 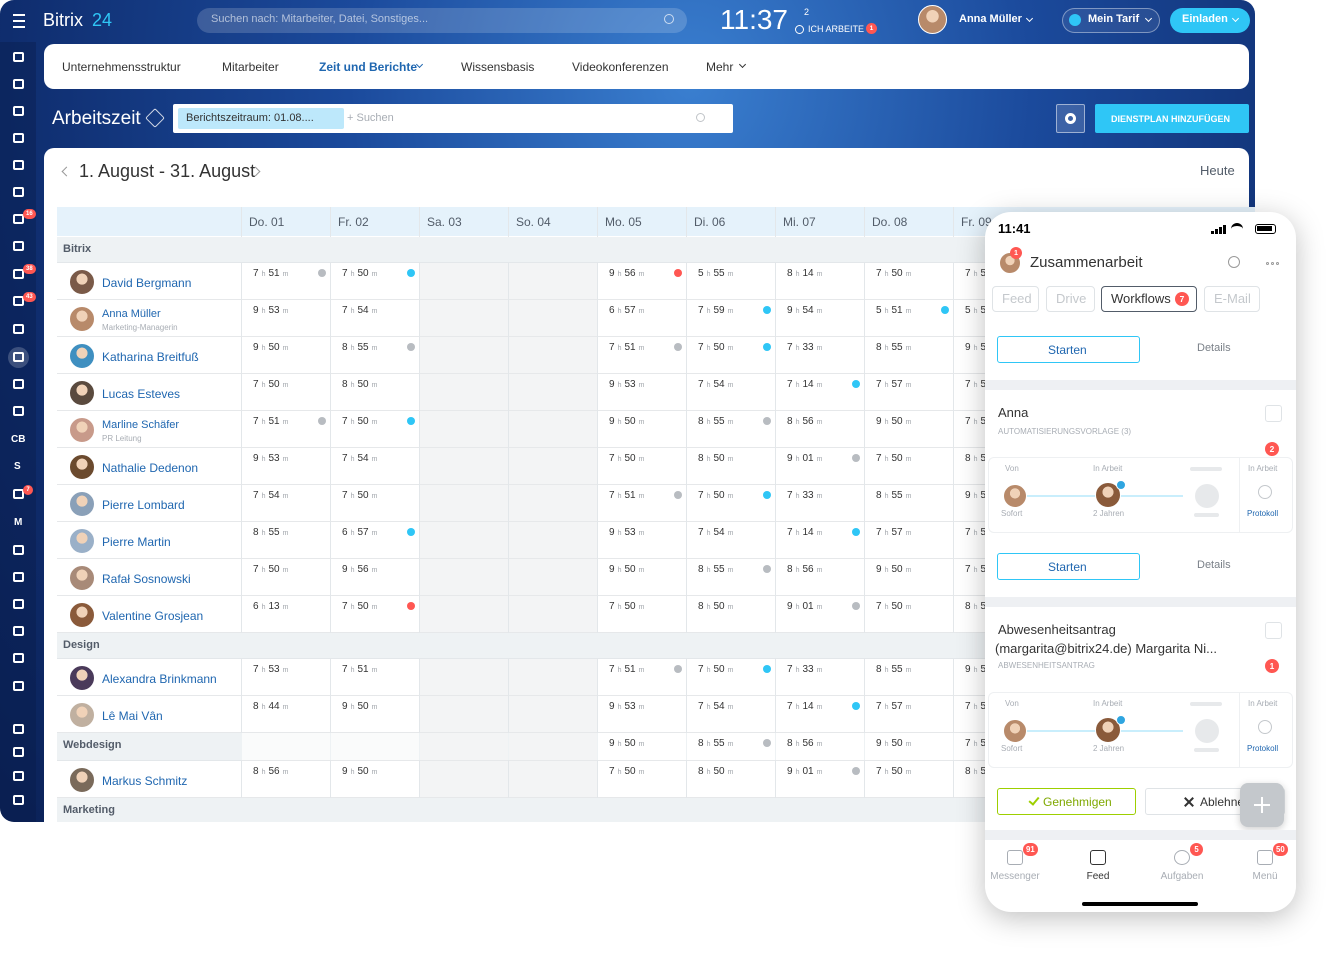 What do you see at coordinates (17, 467) in the screenshot?
I see `sidebar-label: S` at bounding box center [17, 467].